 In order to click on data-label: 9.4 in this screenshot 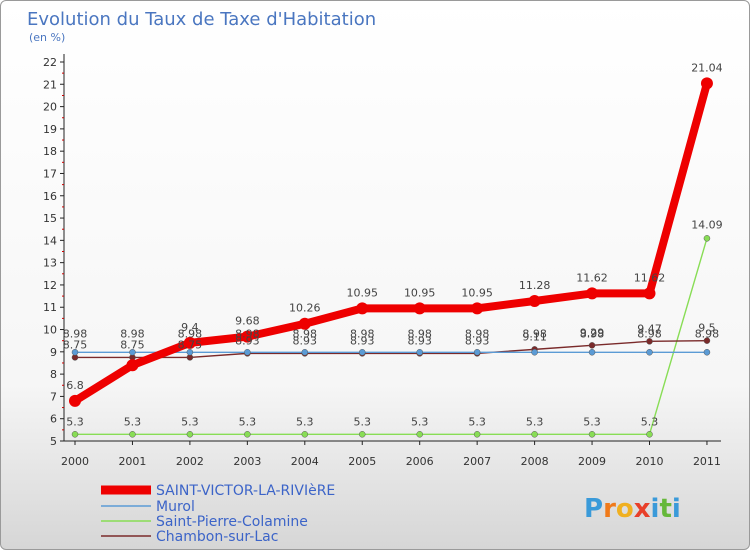, I will do `click(190, 327)`.